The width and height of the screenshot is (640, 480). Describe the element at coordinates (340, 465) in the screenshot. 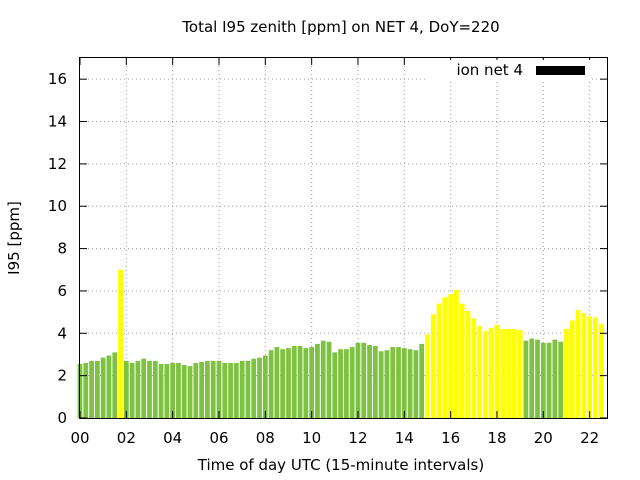

I see `x-axis-label: Time of day UTC (15-minute intervals)` at that location.